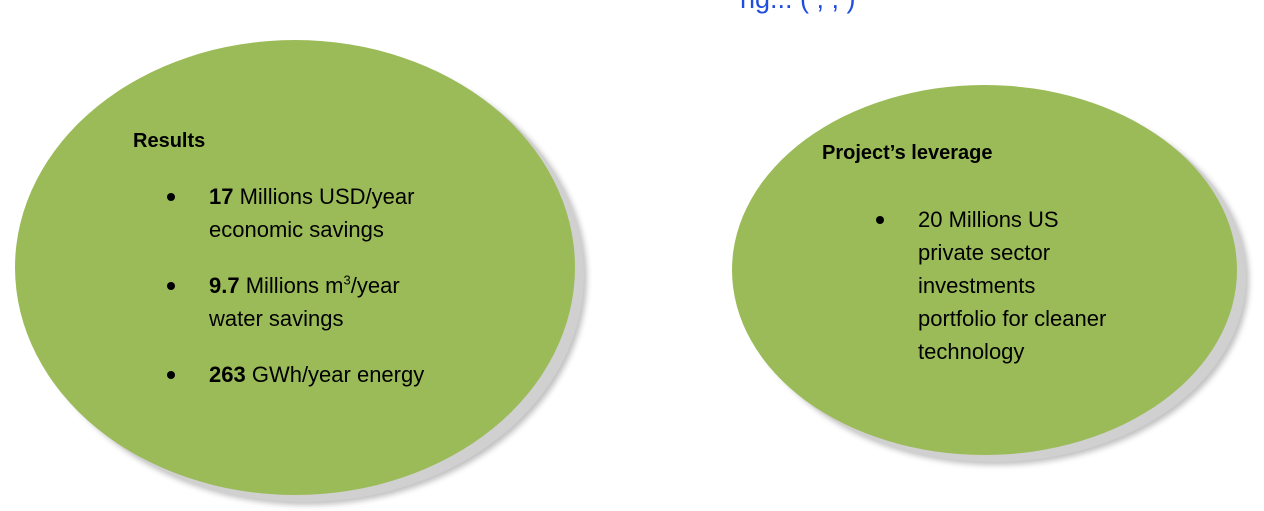 This screenshot has height=511, width=1264. Describe the element at coordinates (169, 141) in the screenshot. I see `results-heading: Results` at that location.